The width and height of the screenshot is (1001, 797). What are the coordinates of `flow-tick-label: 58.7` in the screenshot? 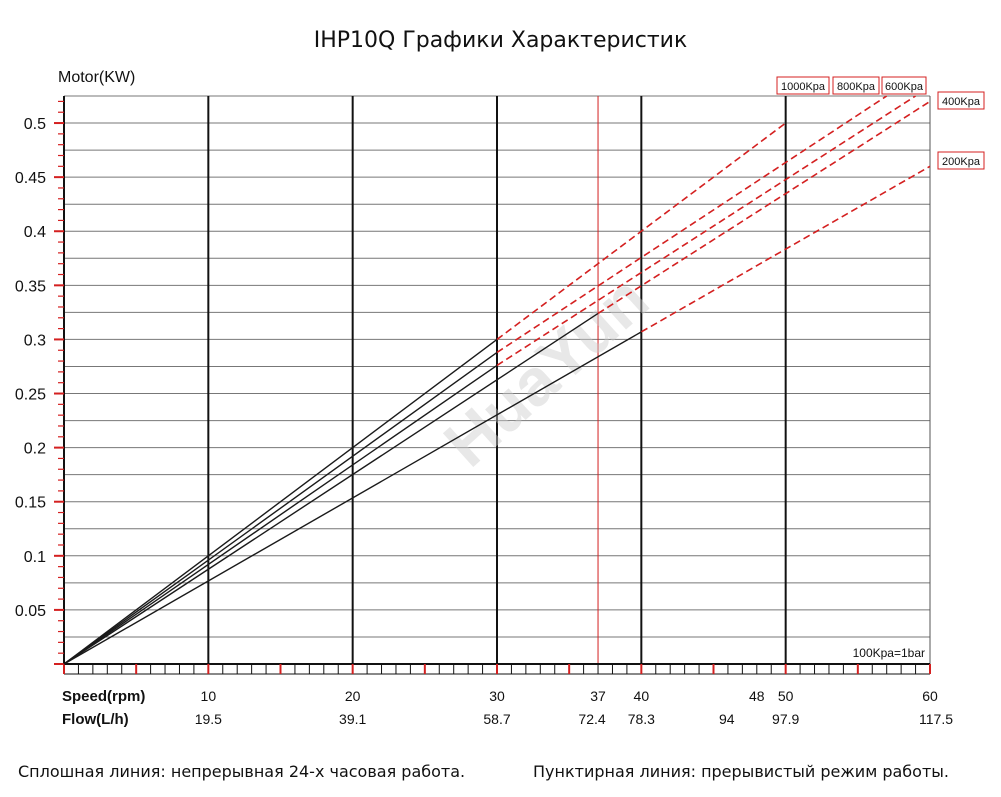 It's located at (496, 719).